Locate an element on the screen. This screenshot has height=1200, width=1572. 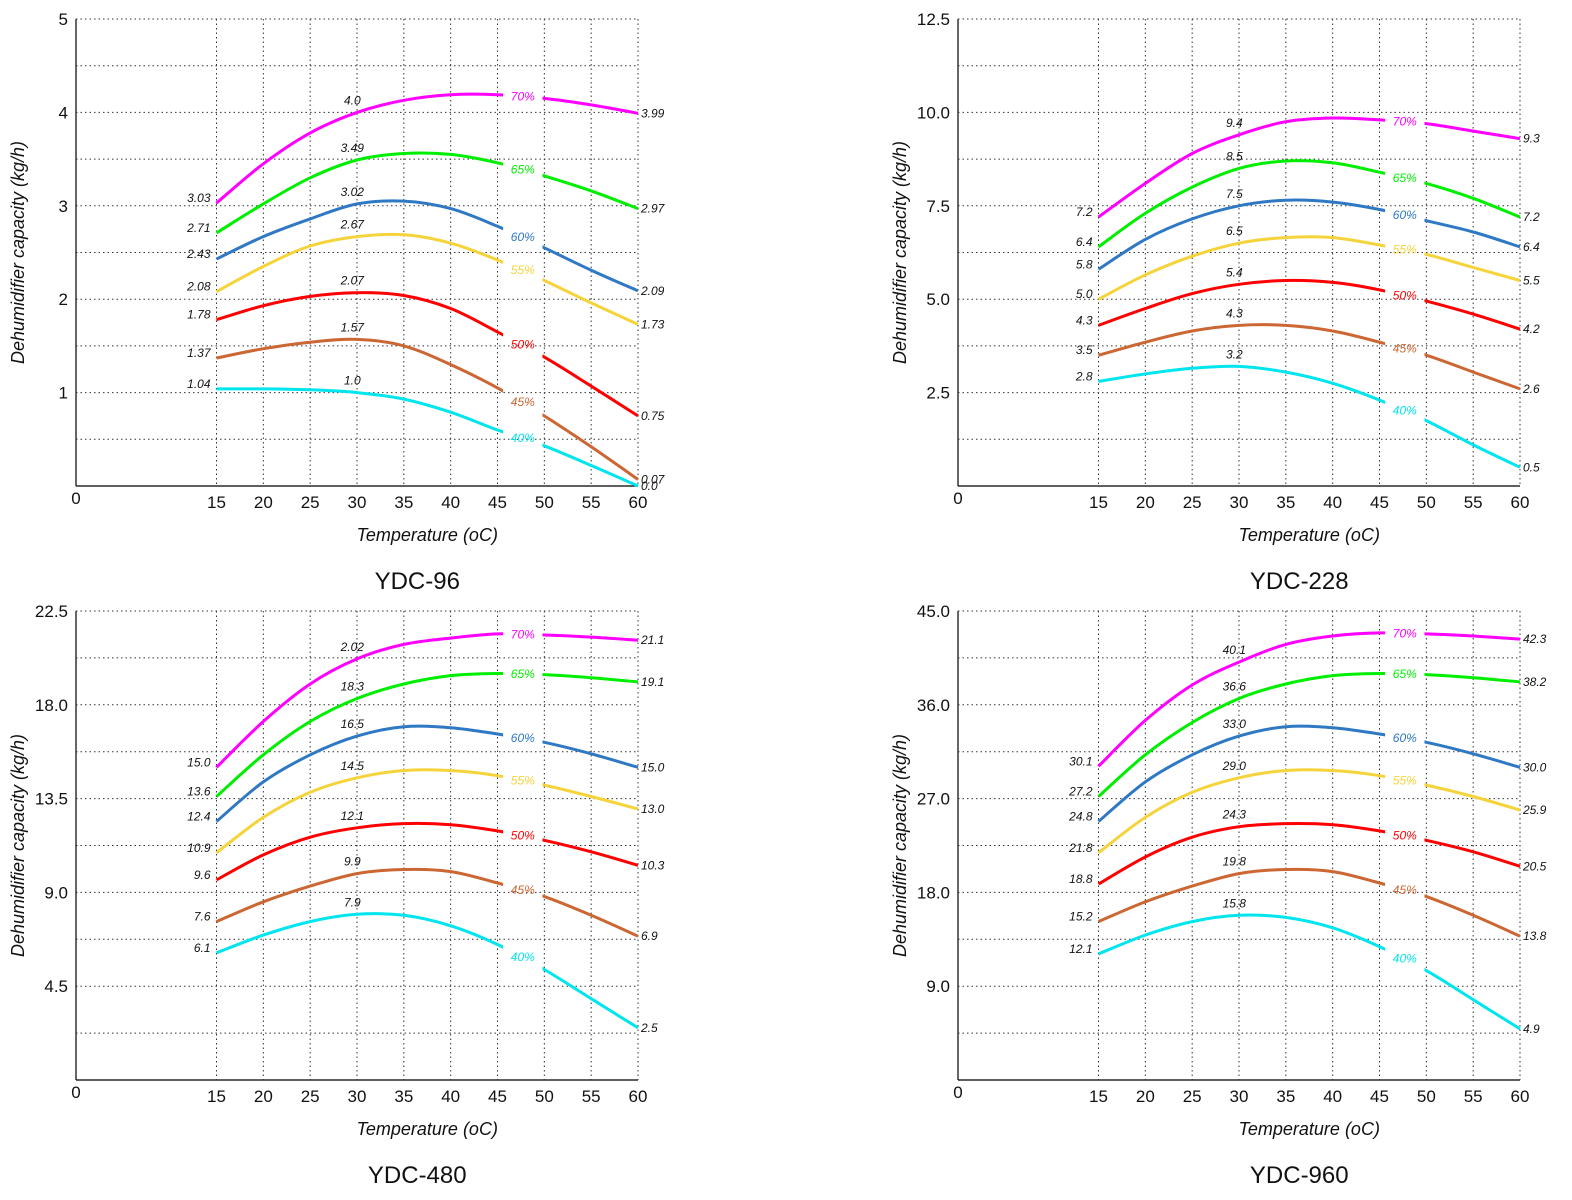
data-label-end: 2.5 is located at coordinates (649, 1028).